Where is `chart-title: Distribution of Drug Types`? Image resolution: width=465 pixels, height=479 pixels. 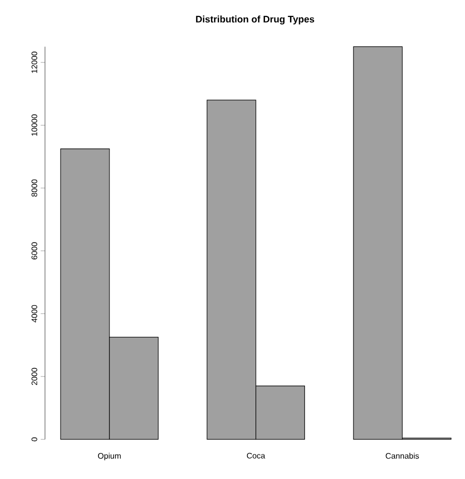 chart-title: Distribution of Drug Types is located at coordinates (255, 20).